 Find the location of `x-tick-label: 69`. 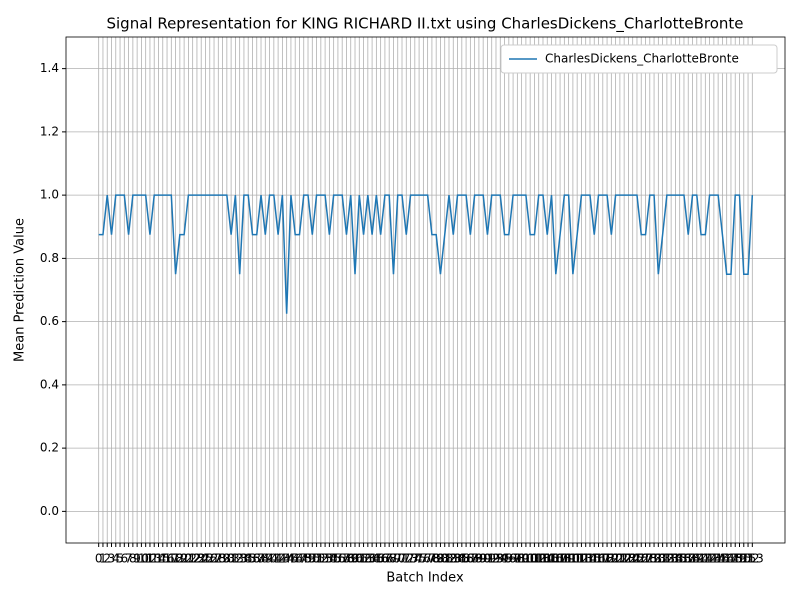

x-tick-label: 69 is located at coordinates (393, 559).